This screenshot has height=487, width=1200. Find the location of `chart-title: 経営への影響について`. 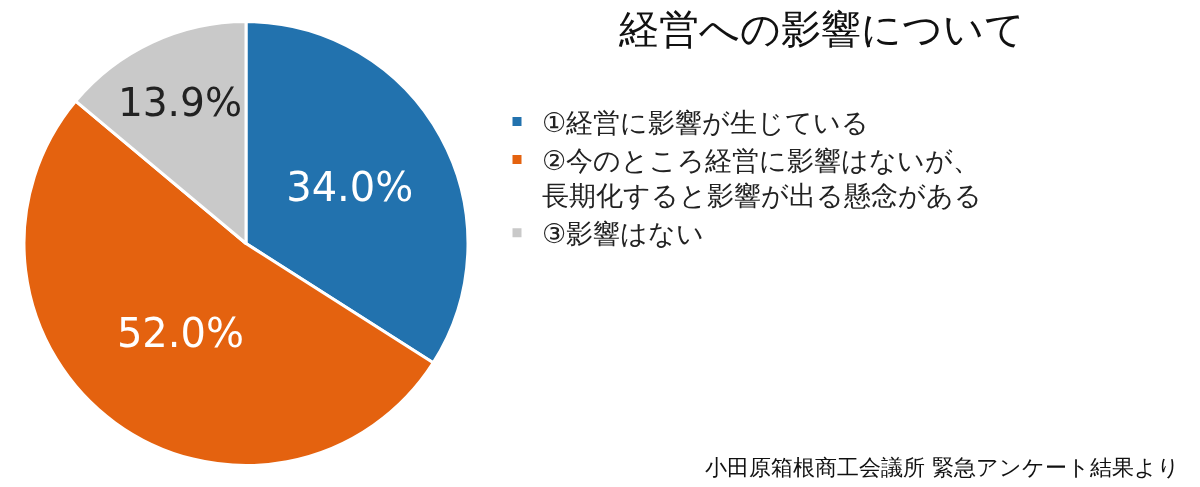

chart-title: 経営への影響について is located at coordinates (821, 28).